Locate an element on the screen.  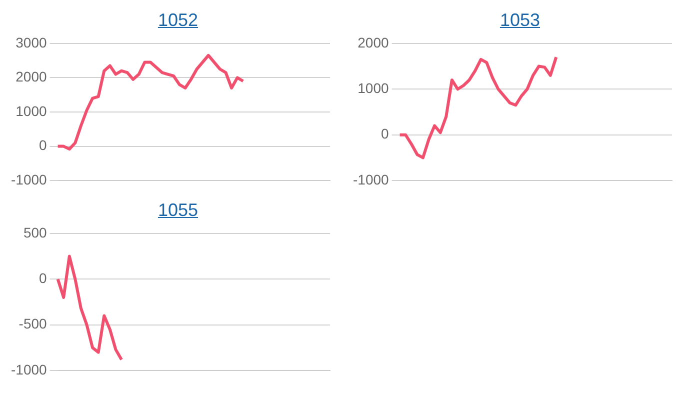
y-tick-label: 3000 is located at coordinates (32, 42).